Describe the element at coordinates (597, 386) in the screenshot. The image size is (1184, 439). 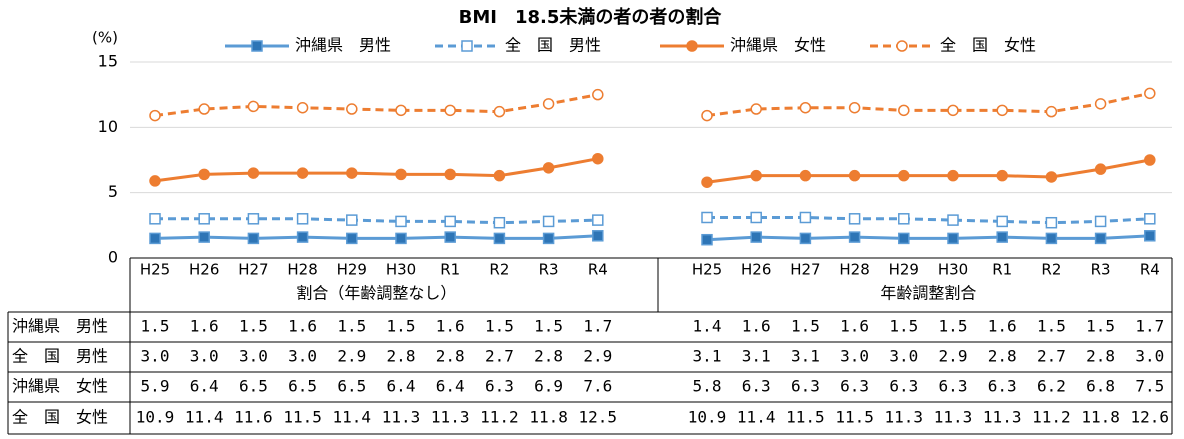
I see `table-cell: 7.6` at that location.